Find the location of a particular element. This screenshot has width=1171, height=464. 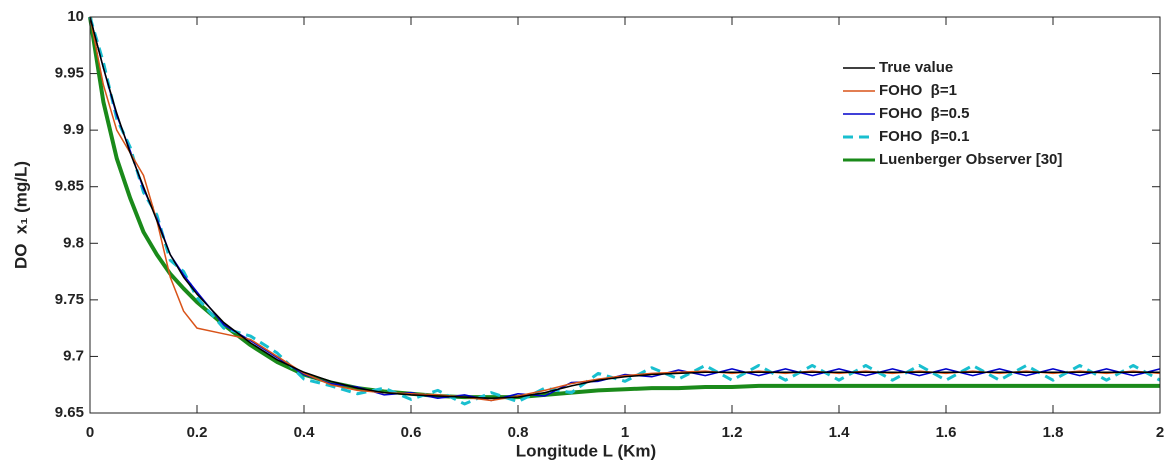

legend-label: FOHO β=1 is located at coordinates (918, 90).